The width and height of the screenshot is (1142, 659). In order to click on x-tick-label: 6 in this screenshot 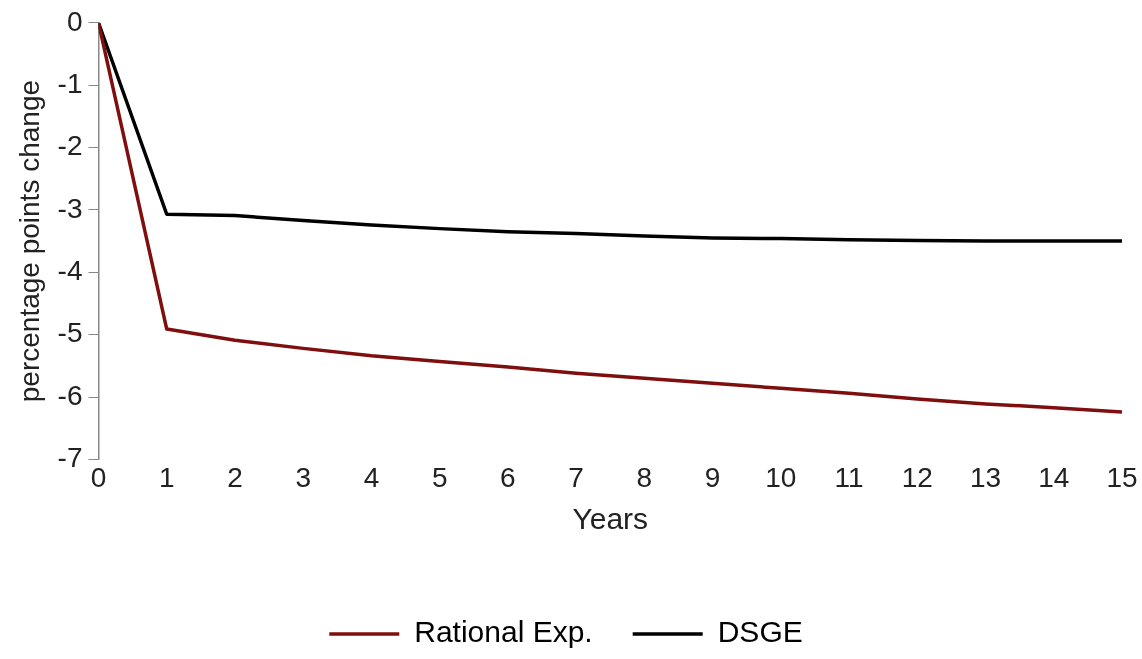, I will do `click(508, 477)`.